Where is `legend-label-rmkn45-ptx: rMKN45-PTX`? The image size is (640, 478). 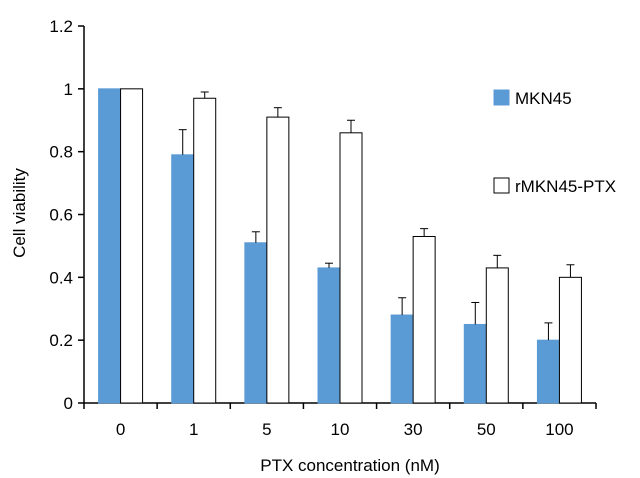 legend-label-rmkn45-ptx: rMKN45-PTX is located at coordinates (565, 186).